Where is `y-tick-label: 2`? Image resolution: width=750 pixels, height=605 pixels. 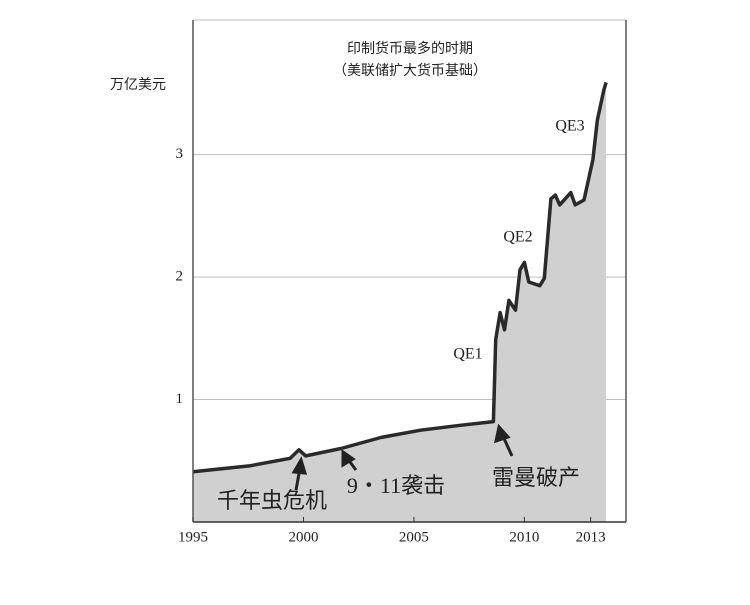
y-tick-label: 2 is located at coordinates (180, 277).